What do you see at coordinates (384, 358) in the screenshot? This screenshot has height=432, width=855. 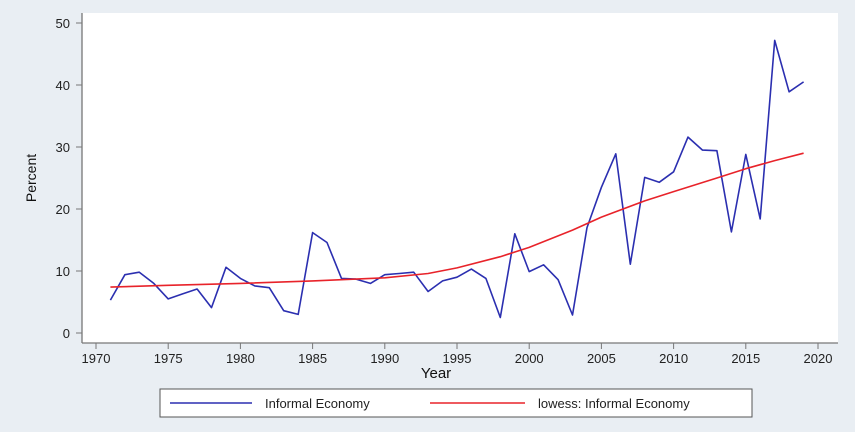 I see `x-tick-label: 1990` at bounding box center [384, 358].